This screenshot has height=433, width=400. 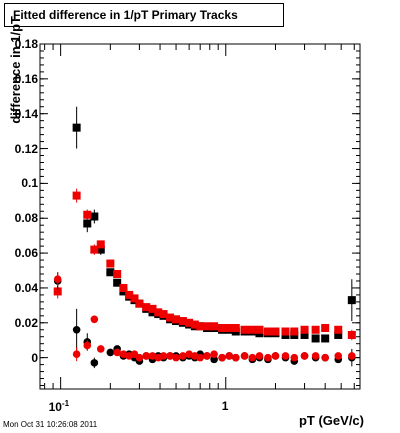 What do you see at coordinates (144, 15) in the screenshot?
I see `chart-title: Fitted difference in 1/pT Primary Tracks` at bounding box center [144, 15].